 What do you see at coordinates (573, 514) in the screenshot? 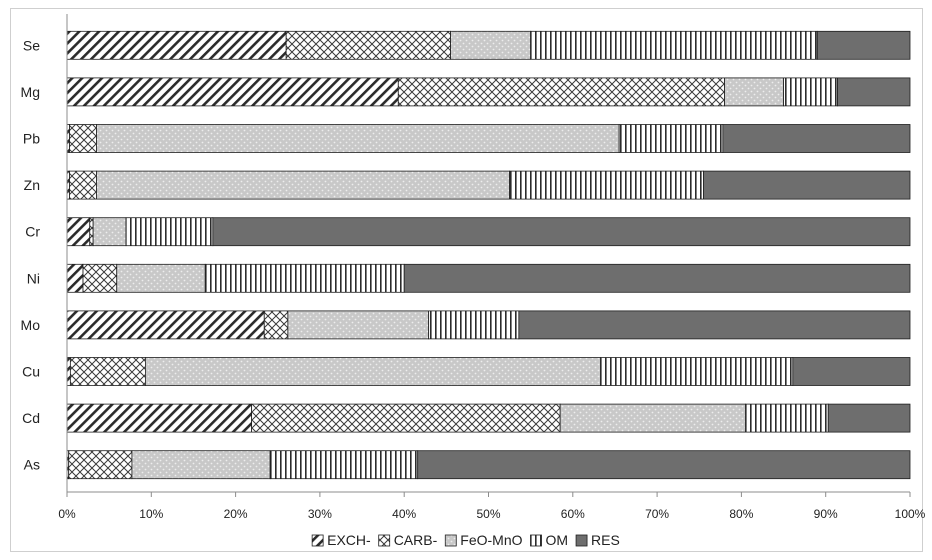
I see `x-tick-label-6: 60%` at bounding box center [573, 514].